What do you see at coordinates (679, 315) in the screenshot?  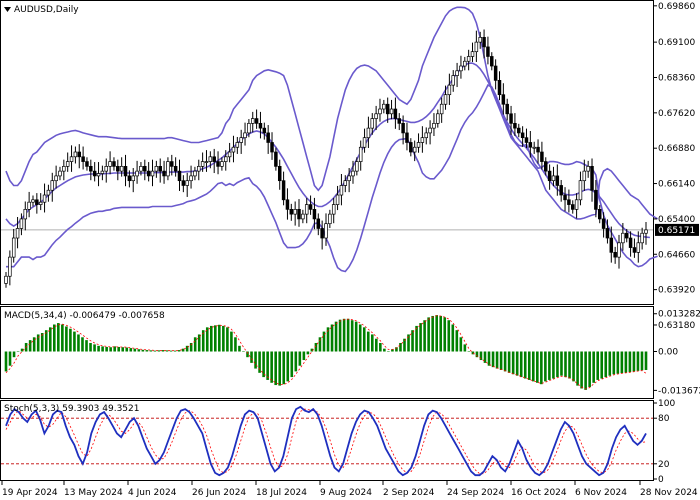 I see `y-tick-label: 0.013282` at bounding box center [679, 315].